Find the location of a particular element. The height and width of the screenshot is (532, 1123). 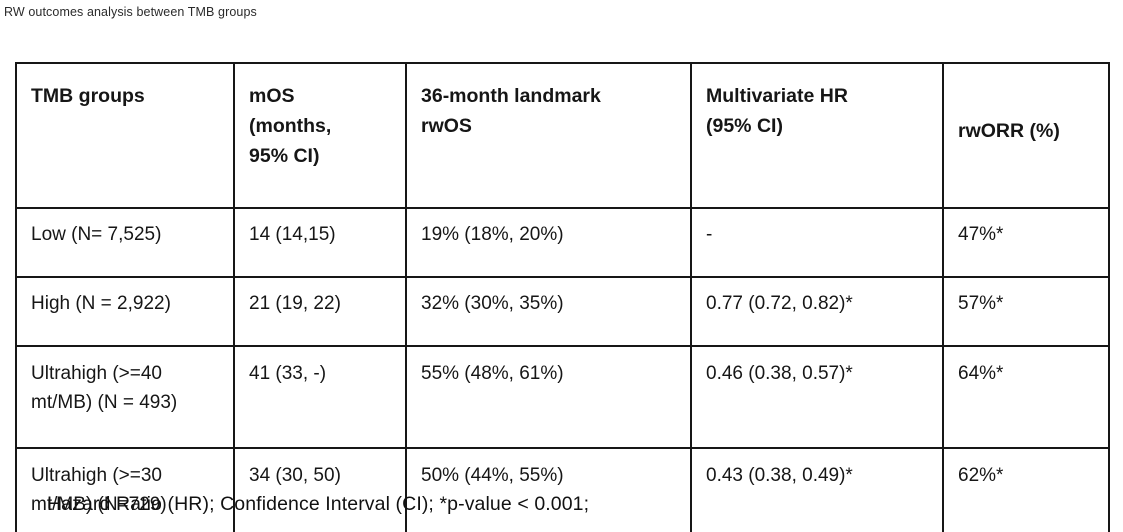

cell-hr: - is located at coordinates (817, 242).